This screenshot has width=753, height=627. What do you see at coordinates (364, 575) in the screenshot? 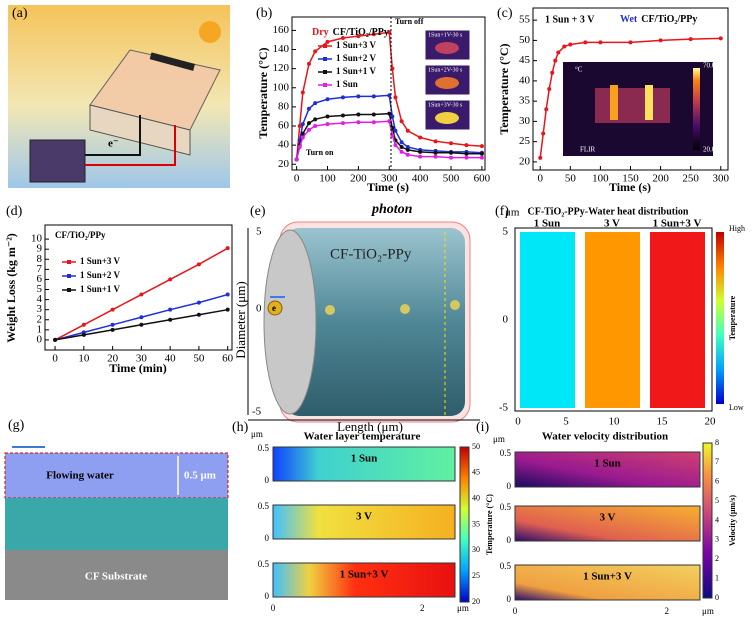
I see `case-label: 1 Sun+3 V` at bounding box center [364, 575].